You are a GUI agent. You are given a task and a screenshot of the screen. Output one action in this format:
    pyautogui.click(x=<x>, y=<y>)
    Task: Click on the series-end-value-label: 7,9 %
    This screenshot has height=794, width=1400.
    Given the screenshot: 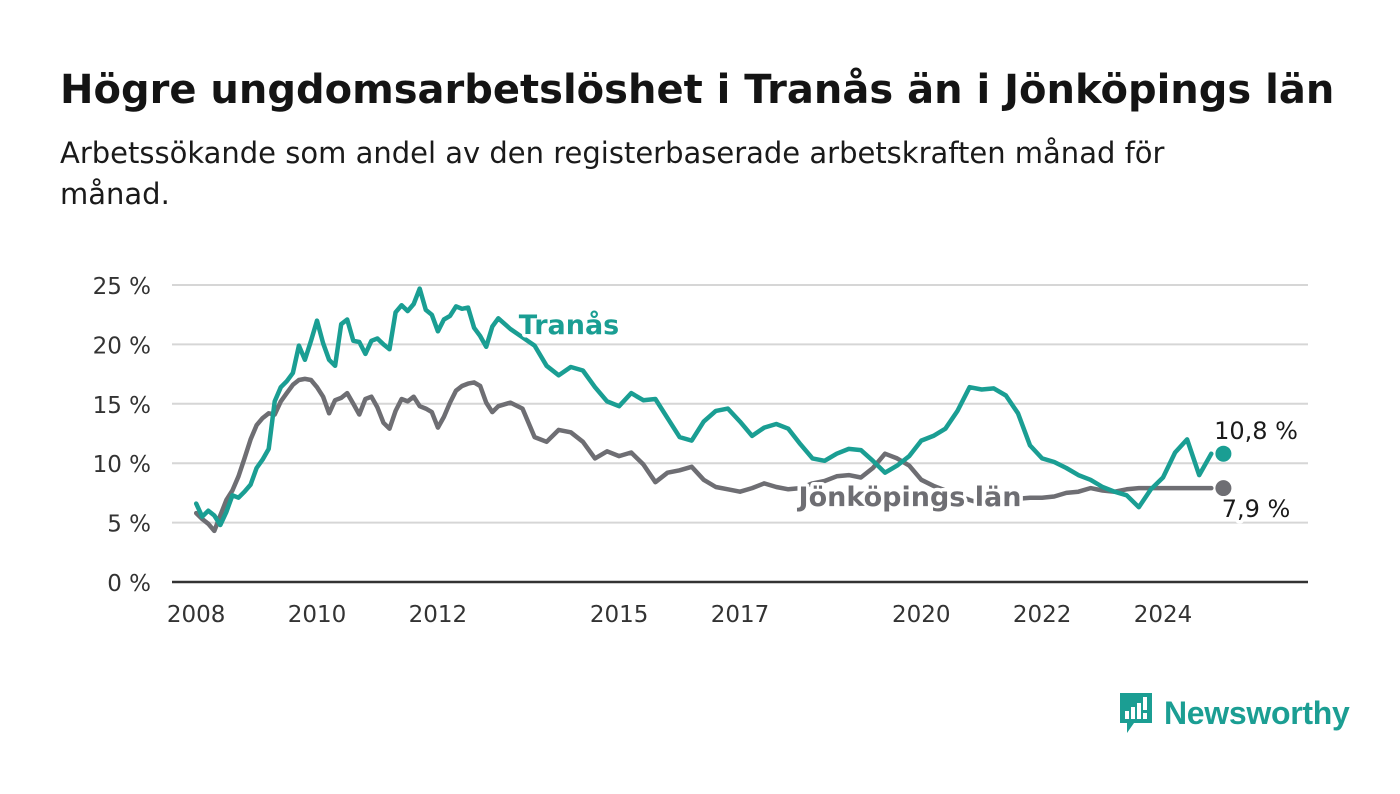 What is the action you would take?
    pyautogui.click(x=1256, y=509)
    